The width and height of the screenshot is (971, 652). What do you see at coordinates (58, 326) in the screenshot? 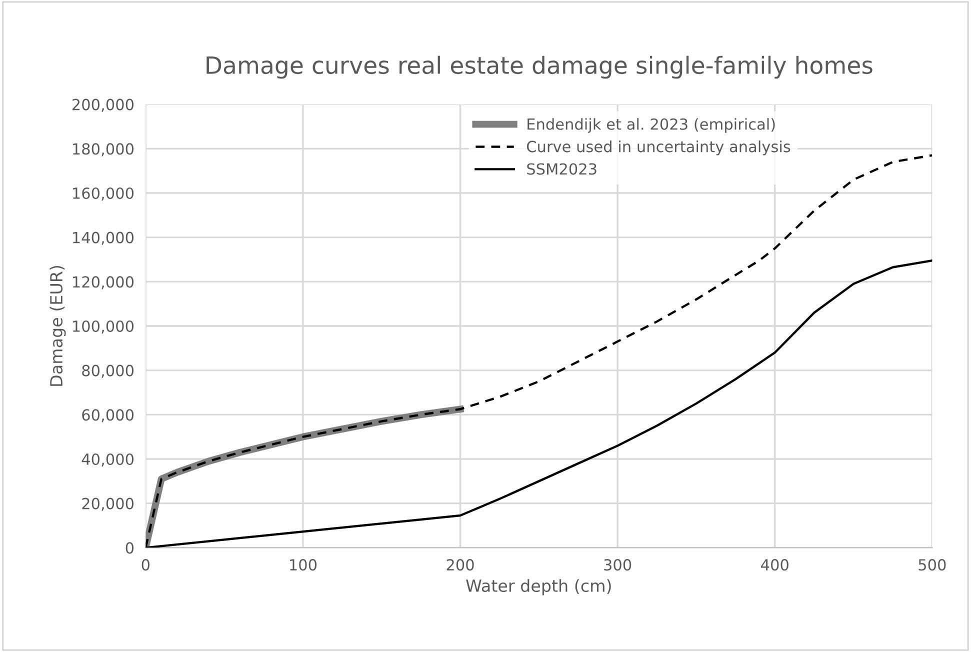
I see `y-axis-title: Damage (EUR)` at bounding box center [58, 326].